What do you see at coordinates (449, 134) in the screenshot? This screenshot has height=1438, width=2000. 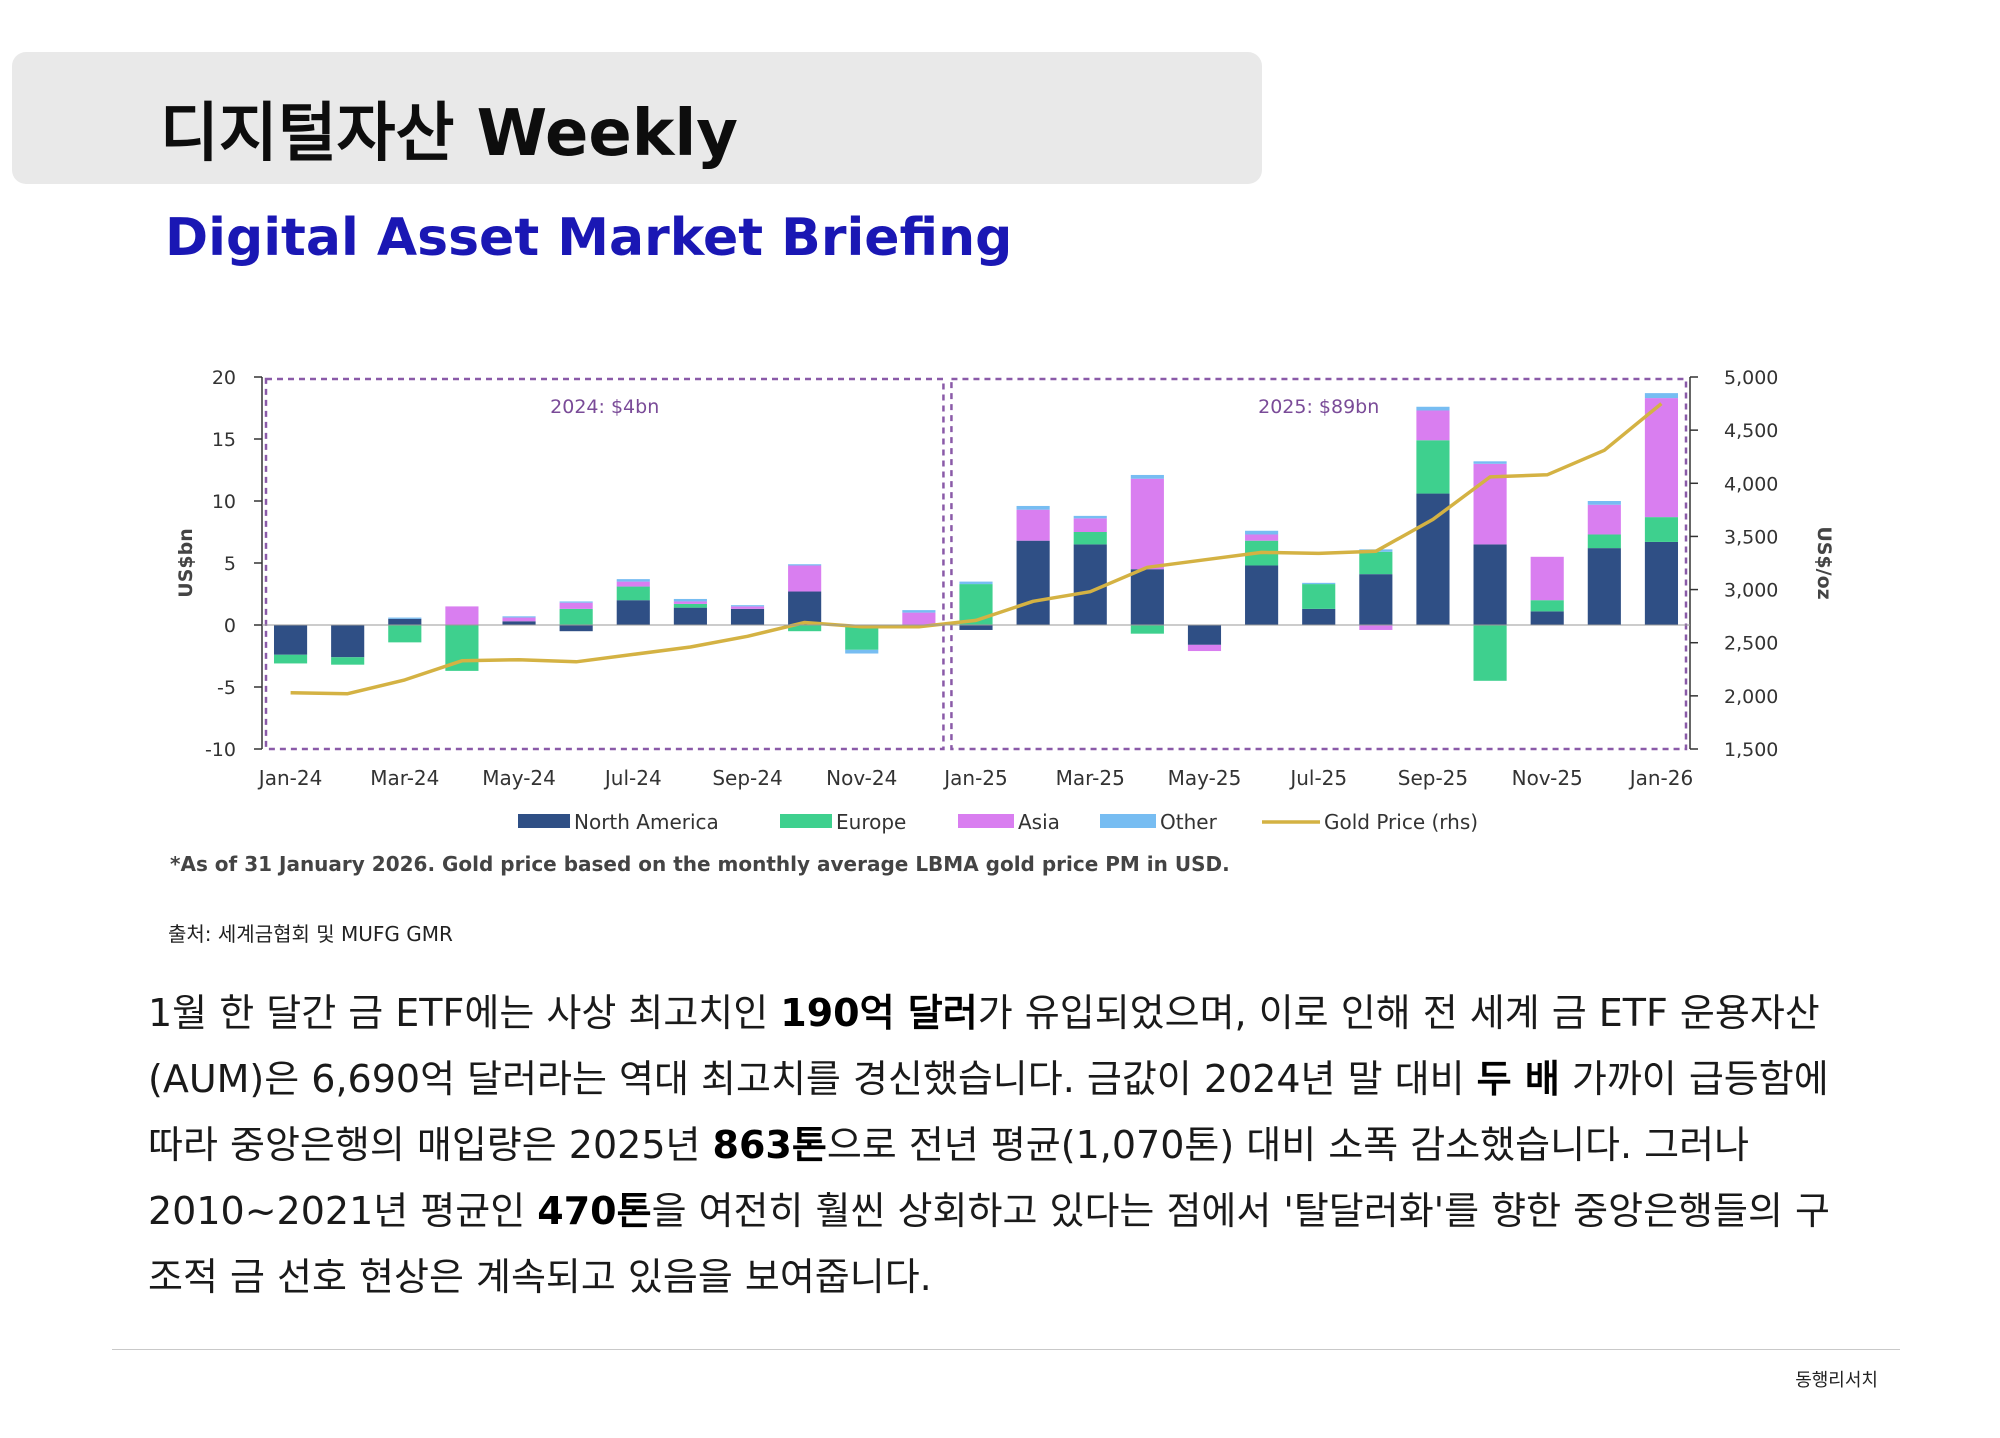 I see `page-title: 디지털자산 Weekly` at bounding box center [449, 134].